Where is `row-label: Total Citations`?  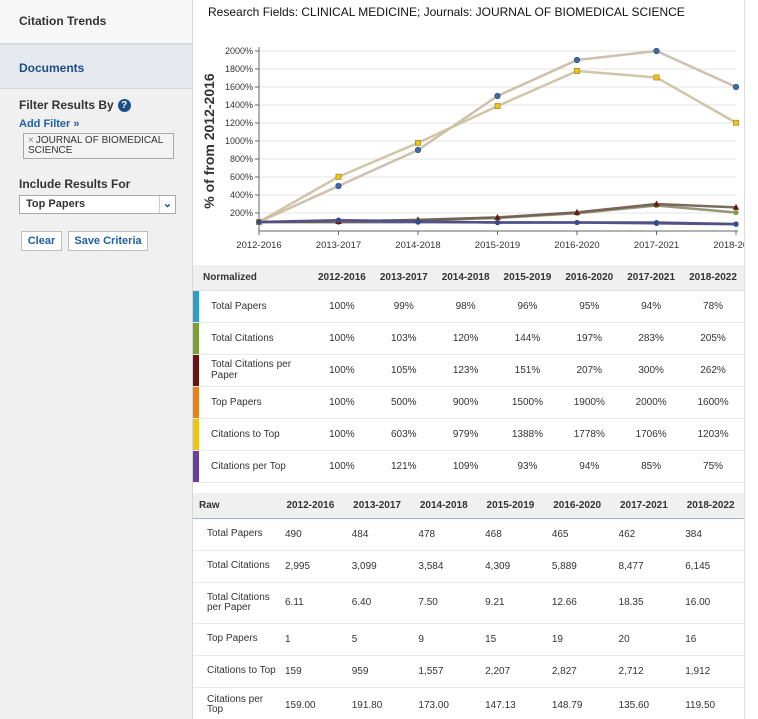 row-label: Total Citations is located at coordinates (235, 566).